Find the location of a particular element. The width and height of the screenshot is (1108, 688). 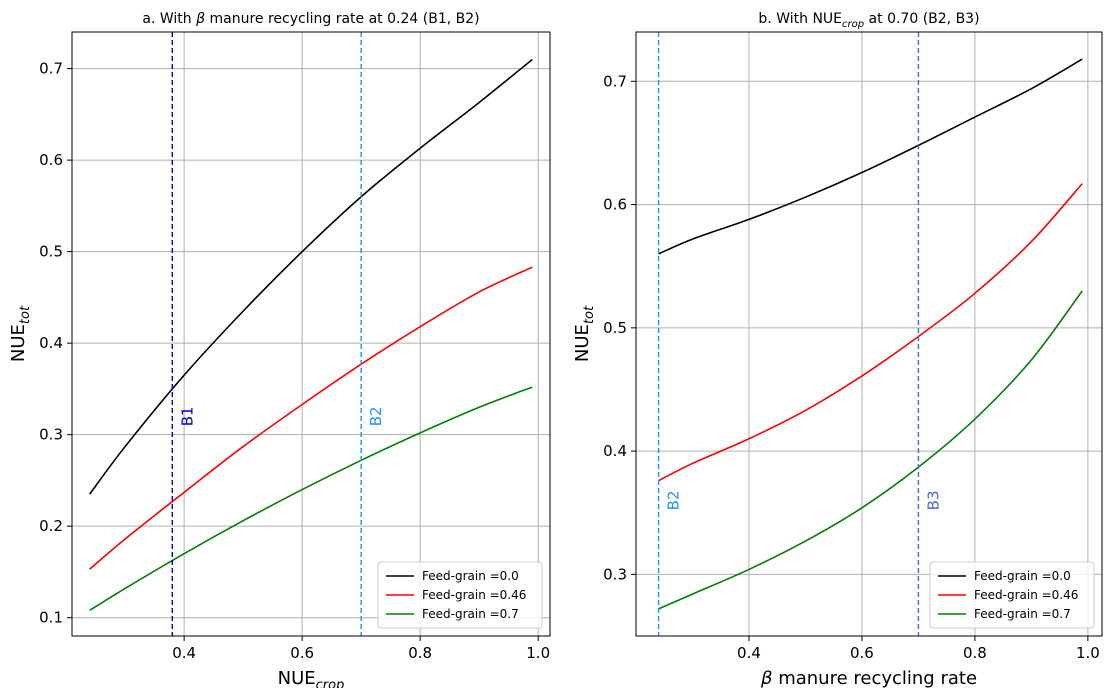

x-label-text: NUE is located at coordinates (297, 678).